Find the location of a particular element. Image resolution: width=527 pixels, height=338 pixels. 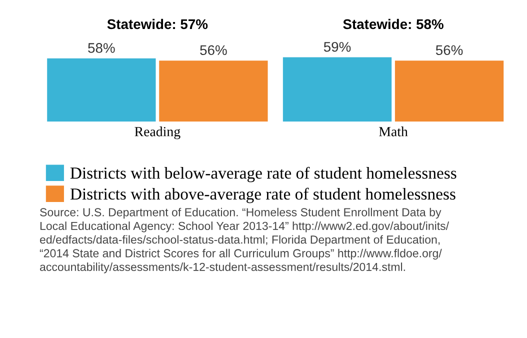

legend-label: Districts with above-average rate of student homelessness is located at coordinates (263, 196).